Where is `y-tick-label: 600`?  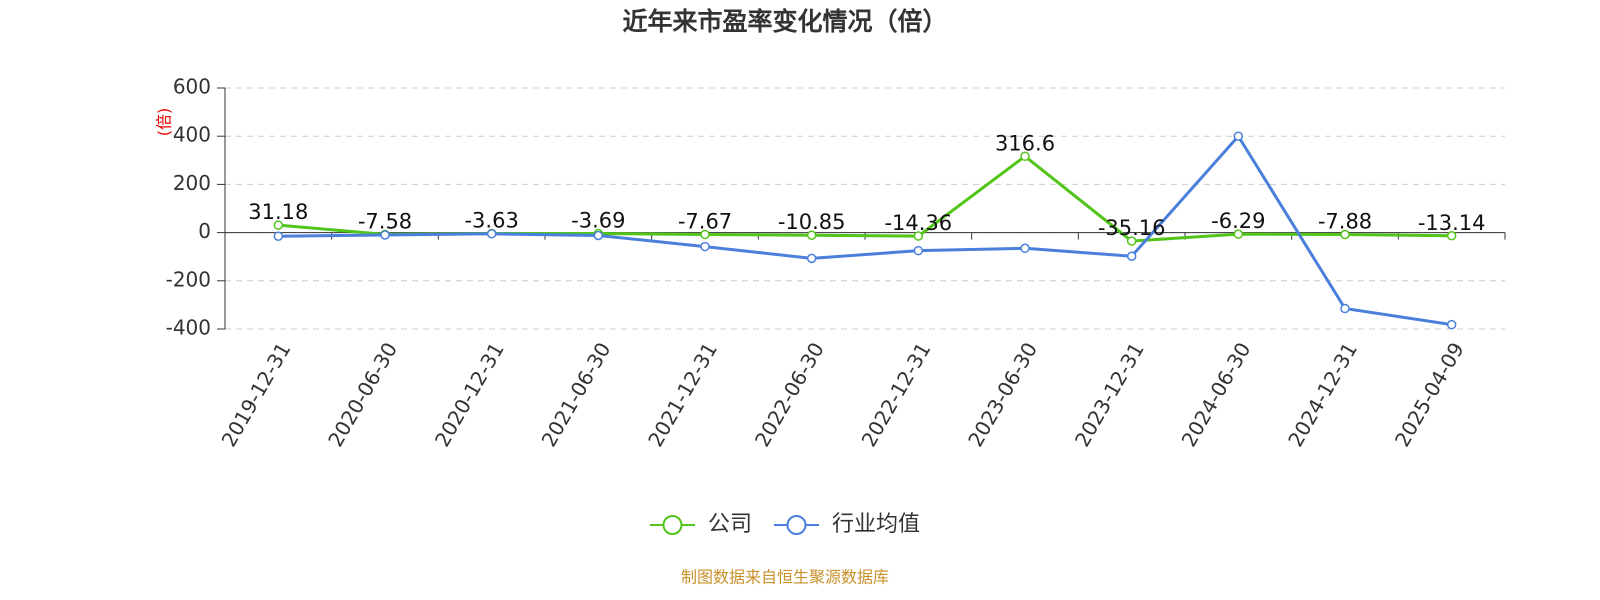 y-tick-label: 600 is located at coordinates (192, 87).